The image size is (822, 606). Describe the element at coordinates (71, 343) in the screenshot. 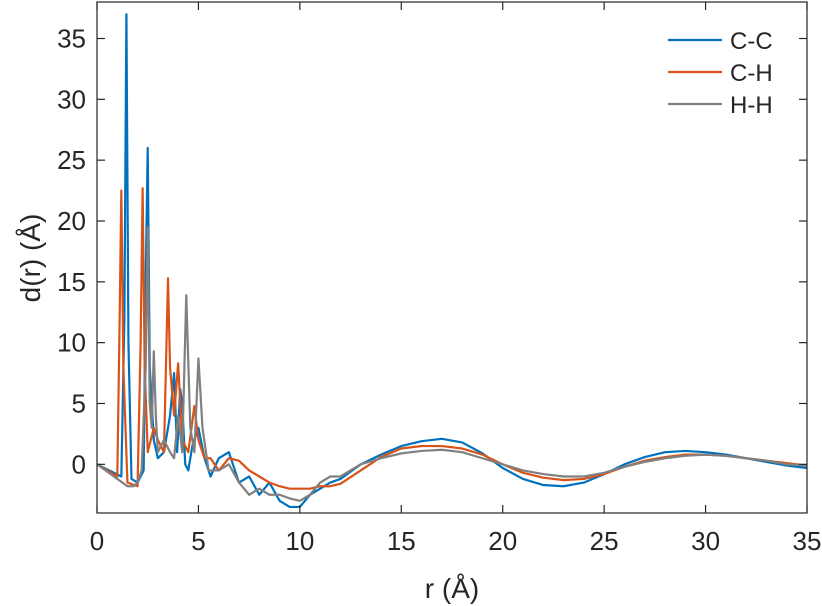

I see `y-tick-label: 10` at that location.